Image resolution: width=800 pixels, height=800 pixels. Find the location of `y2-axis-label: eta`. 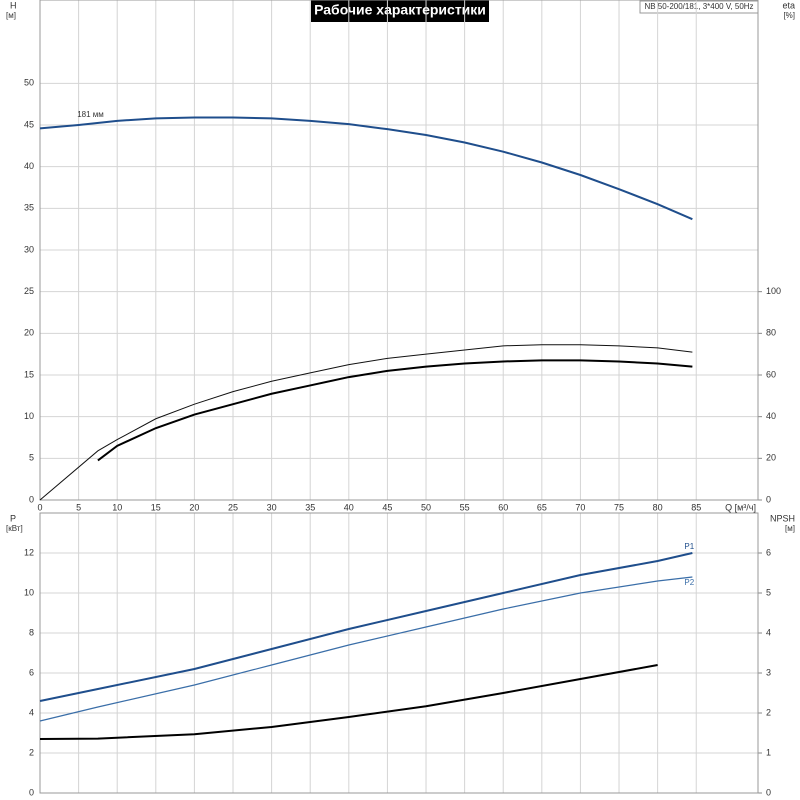

y2-axis-label: eta is located at coordinates (788, 5).